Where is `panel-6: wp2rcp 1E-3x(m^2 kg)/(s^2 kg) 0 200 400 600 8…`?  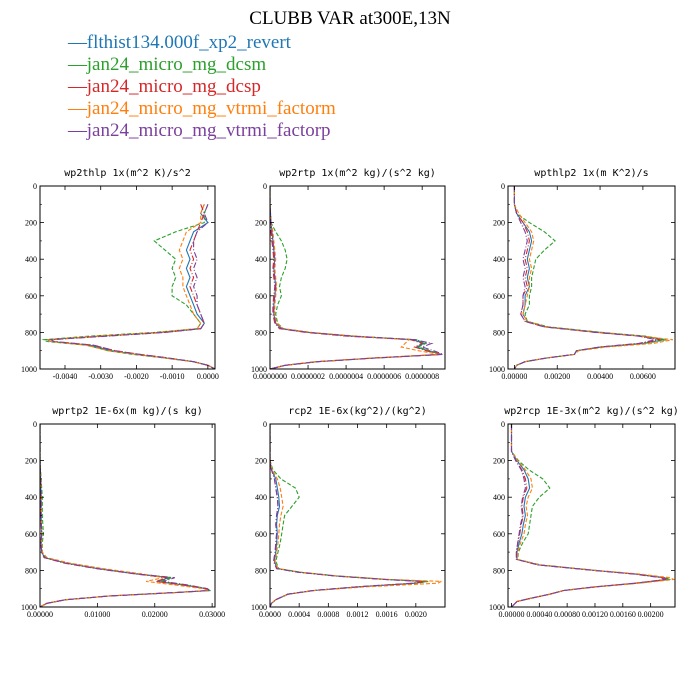 panel-6: wp2rcp 1E-3x(m^2 kg)/(s^2 kg) 0 200 400 600 8… is located at coordinates (584, 512).